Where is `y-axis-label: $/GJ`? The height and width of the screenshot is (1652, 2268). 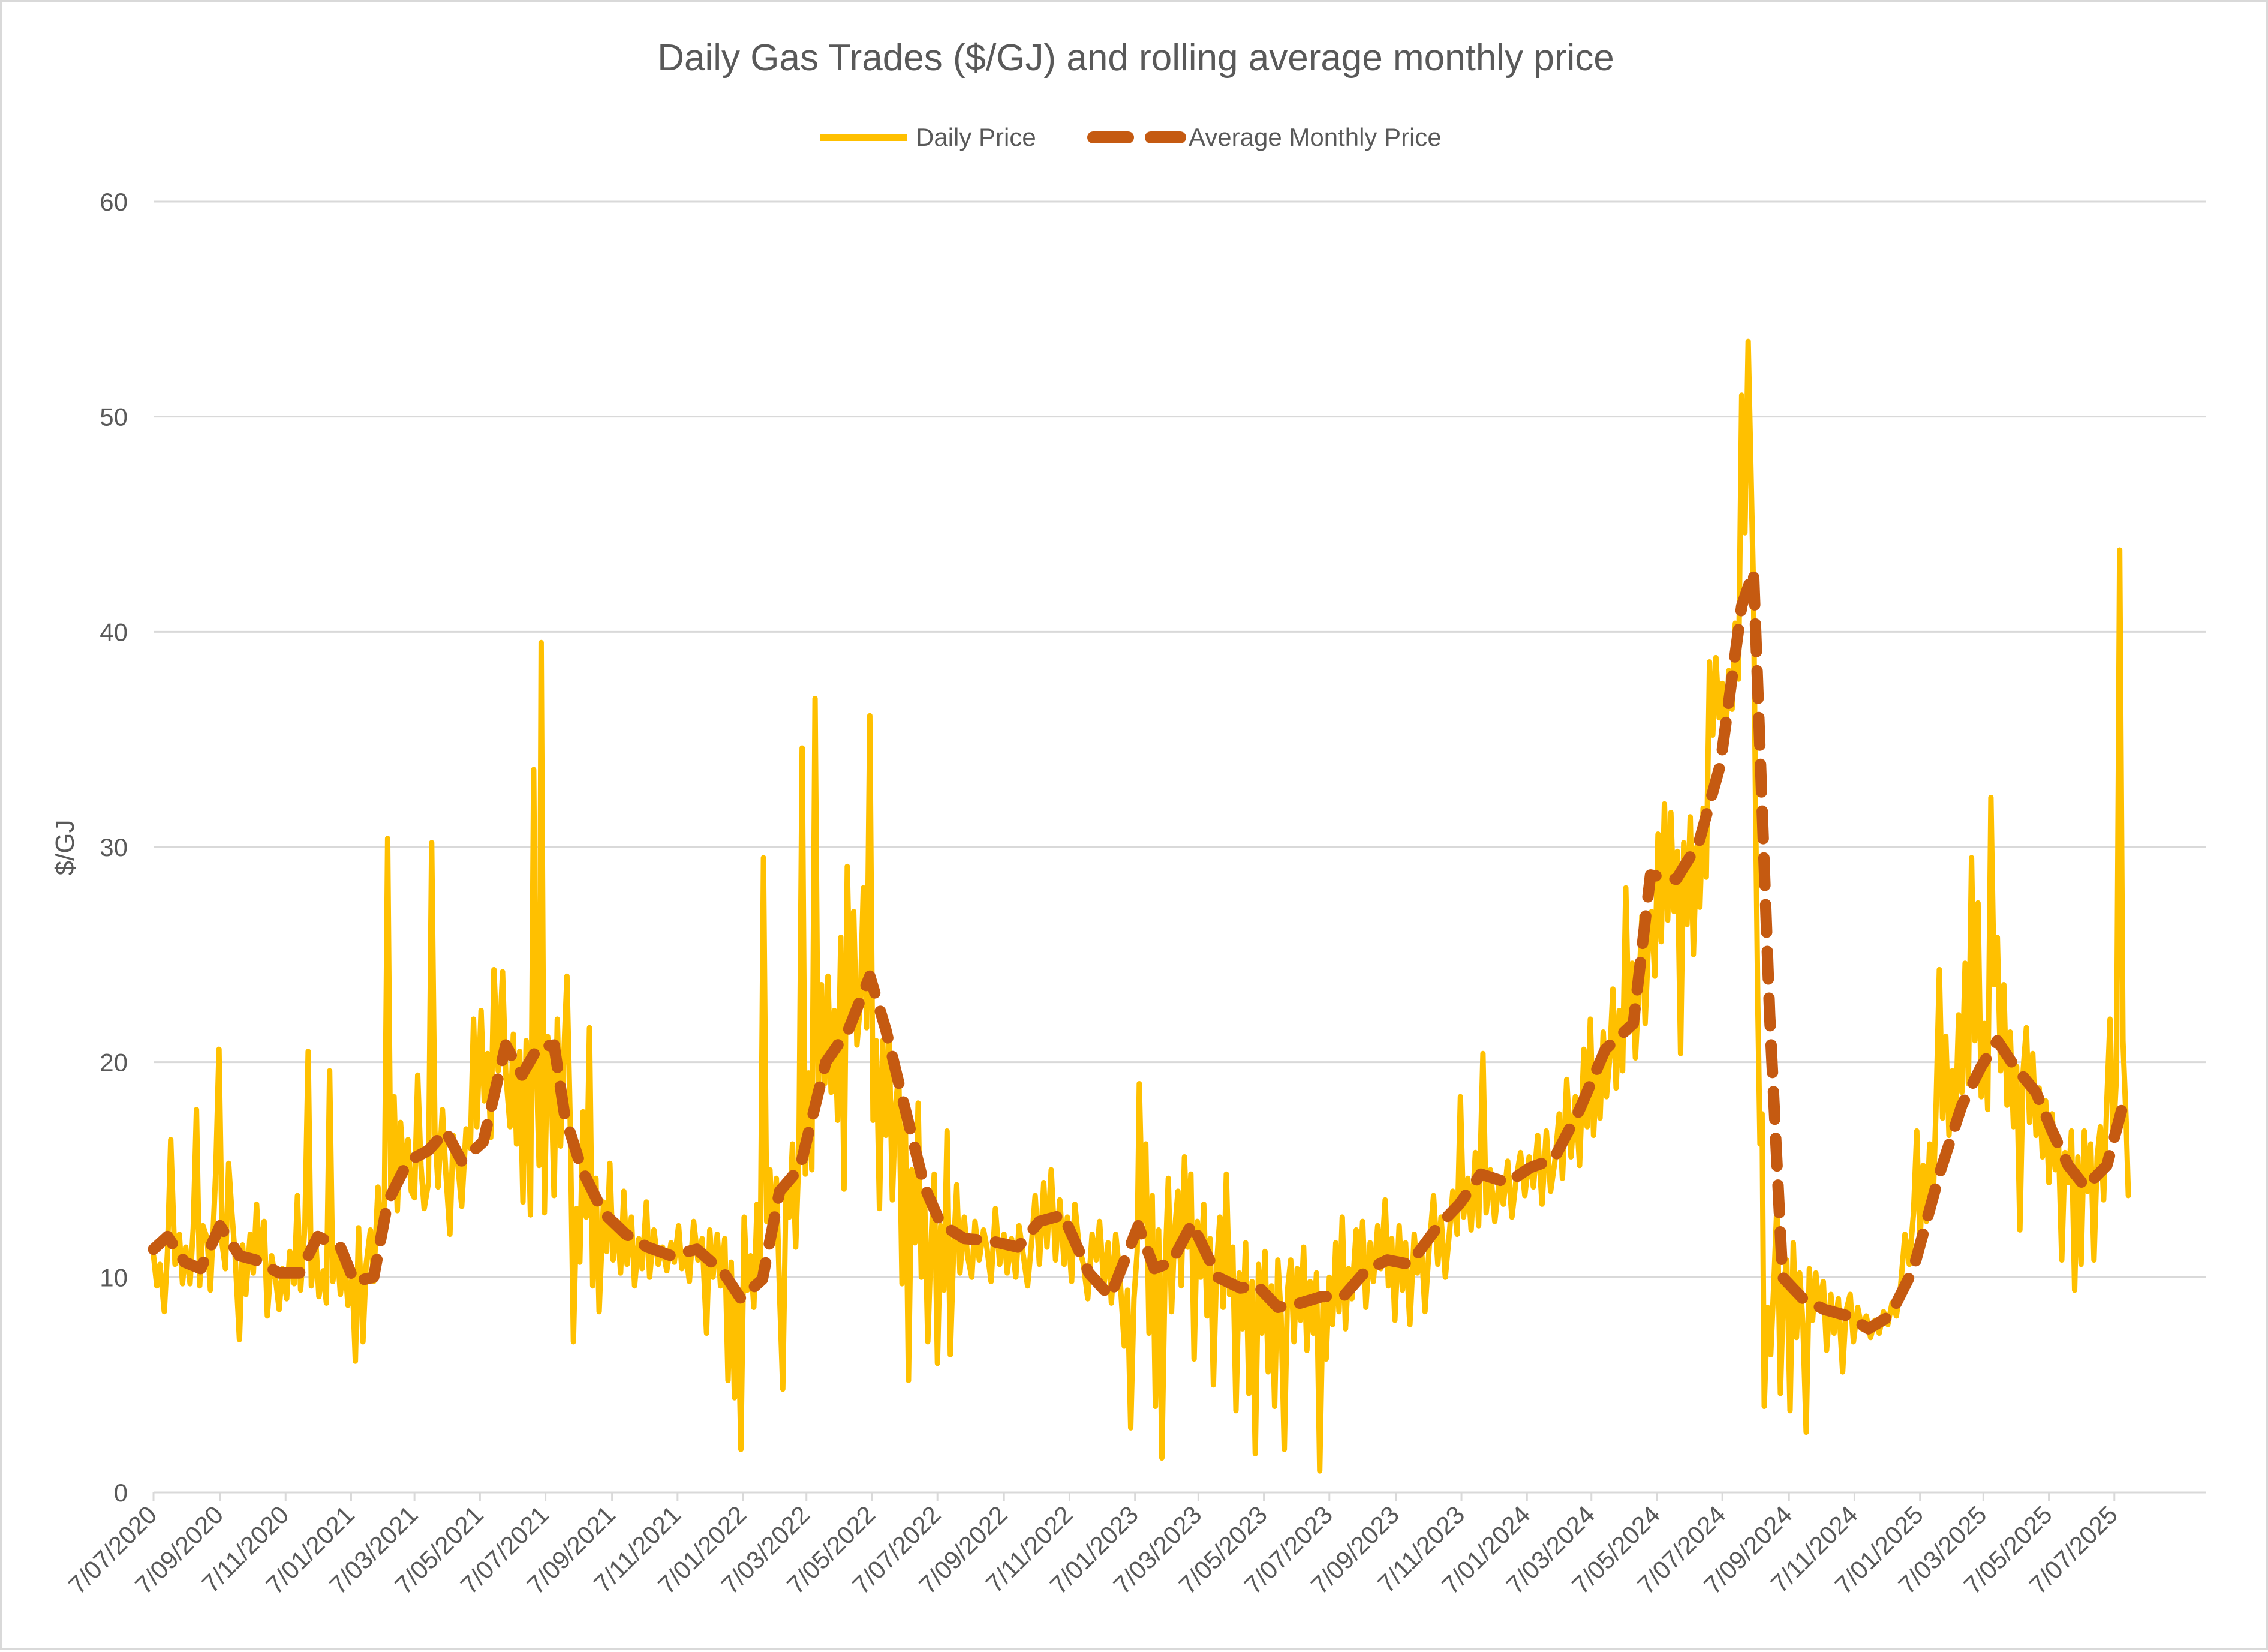 y-axis-label: $/GJ is located at coordinates (65, 848).